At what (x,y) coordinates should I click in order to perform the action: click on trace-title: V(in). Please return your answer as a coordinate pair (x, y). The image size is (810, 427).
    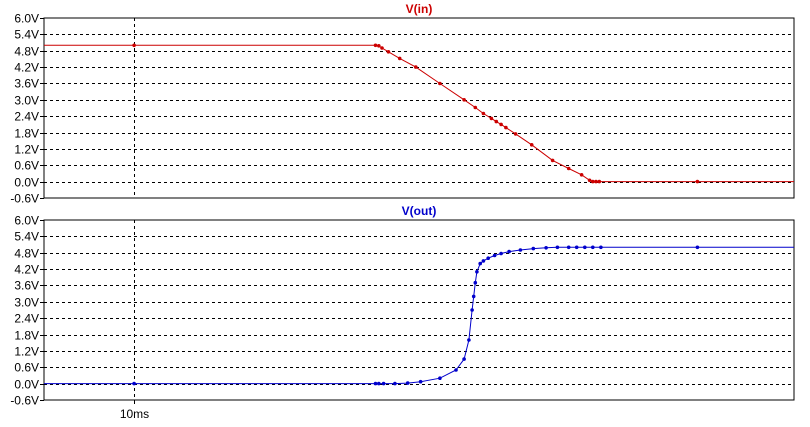
    Looking at the image, I should click on (419, 9).